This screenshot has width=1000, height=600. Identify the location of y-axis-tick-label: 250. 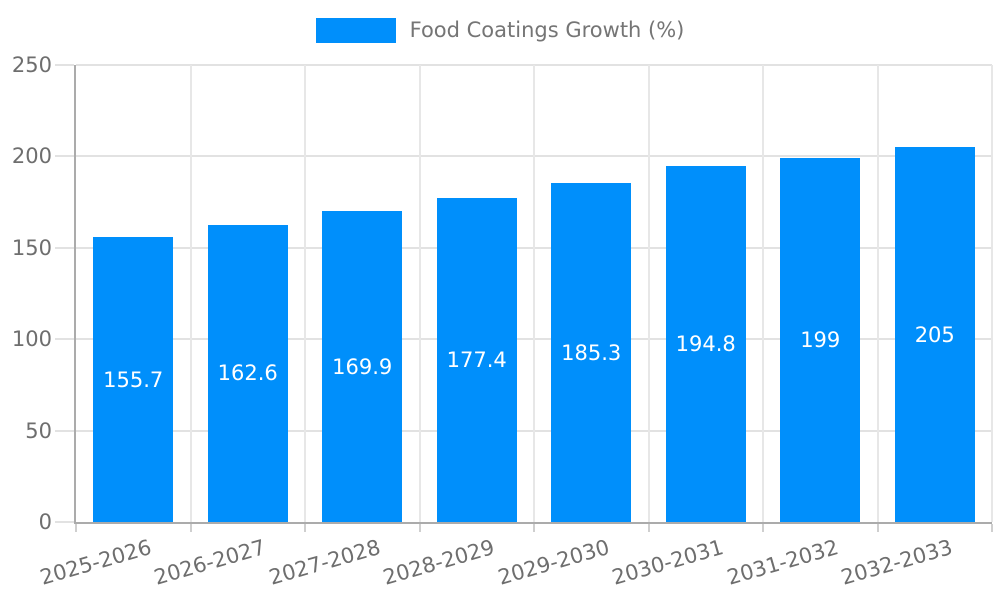
(31, 65).